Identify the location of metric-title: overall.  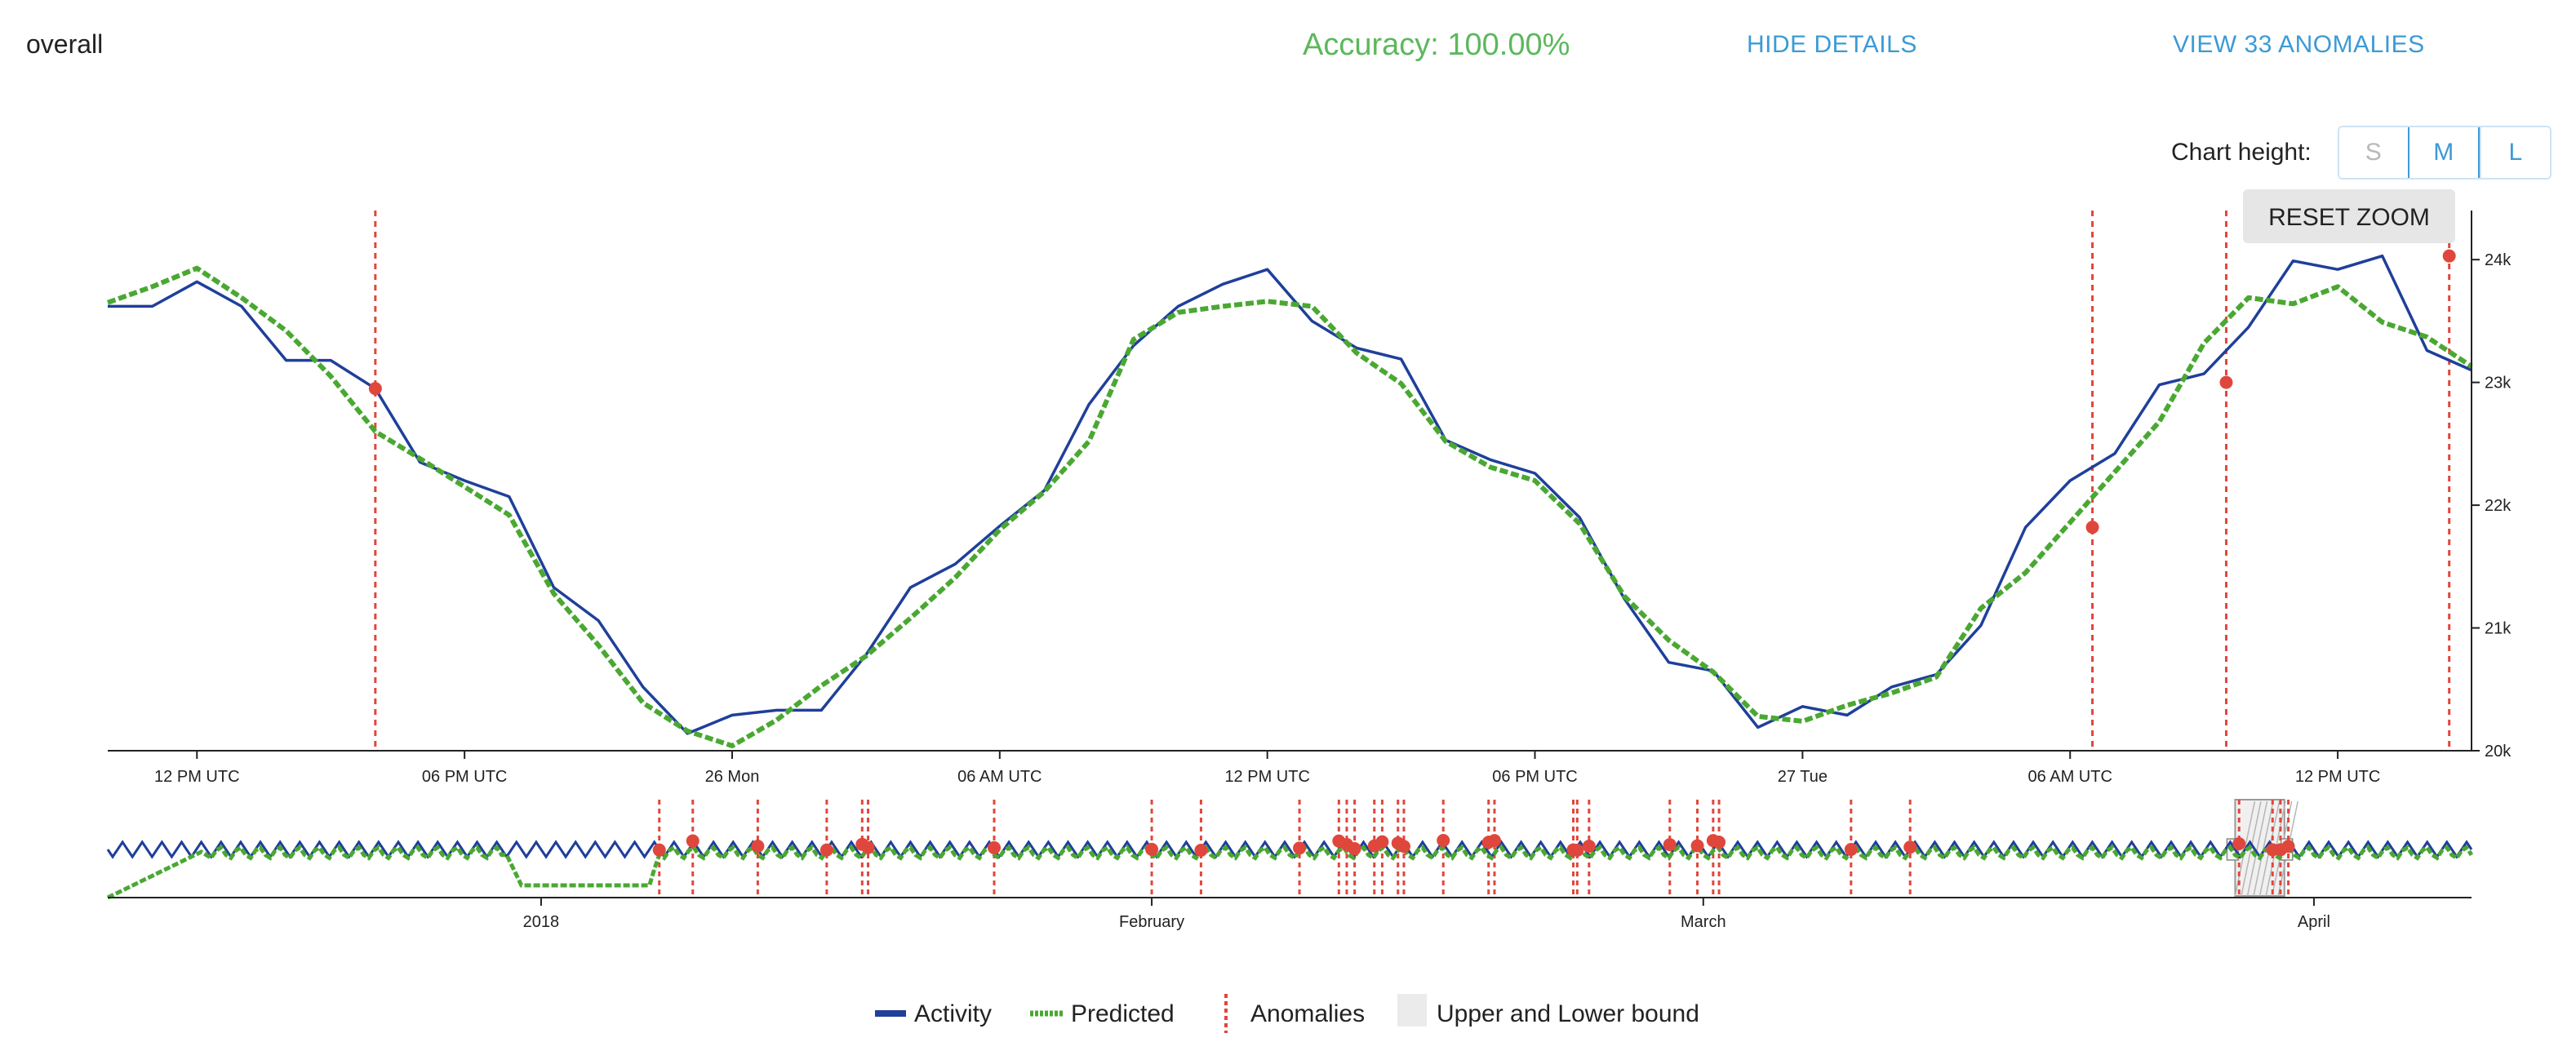
(65, 44).